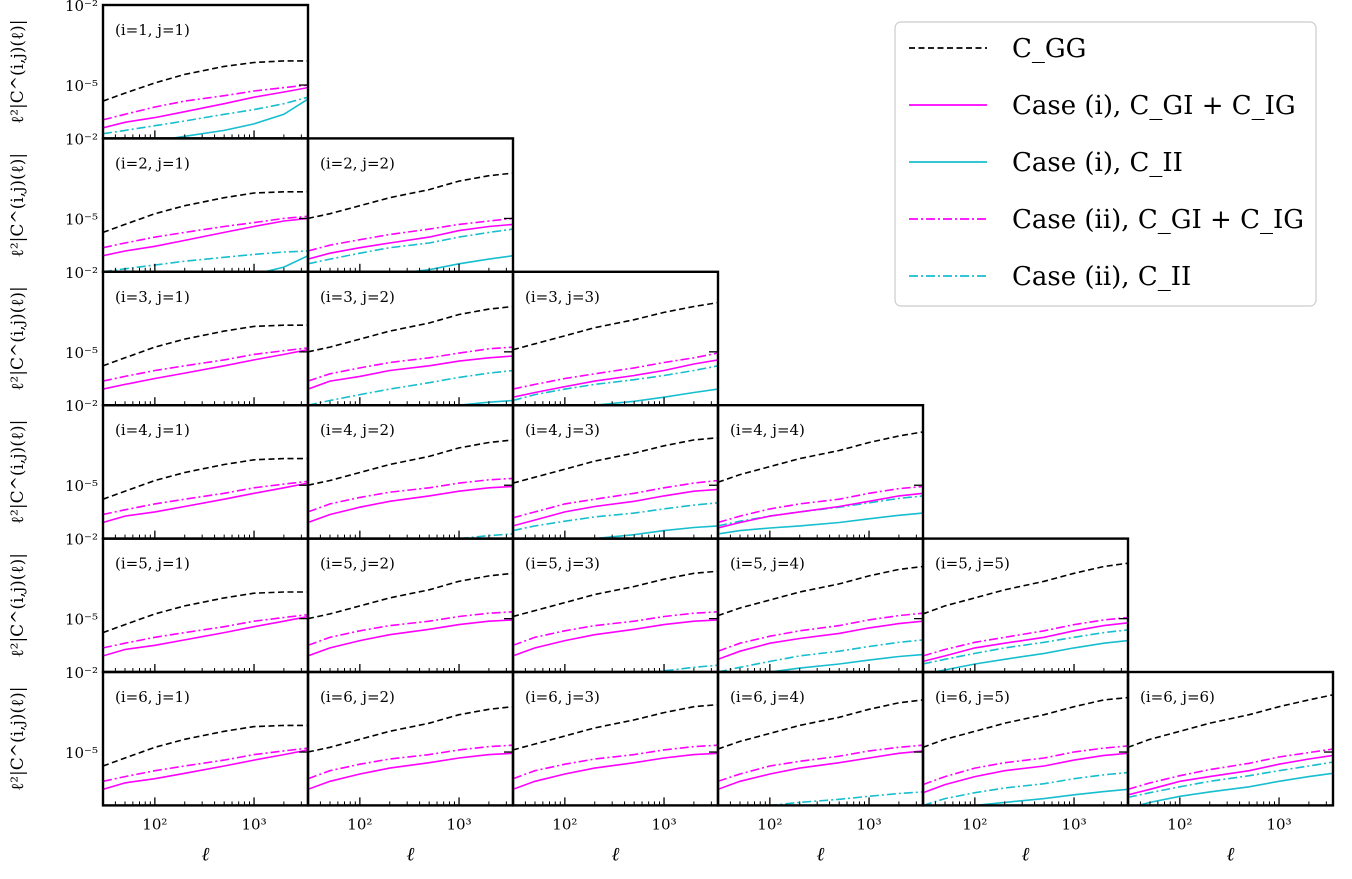 This screenshot has height=879, width=1352. What do you see at coordinates (972, 564) in the screenshot?
I see `panel-label: (i=5, j=5)` at bounding box center [972, 564].